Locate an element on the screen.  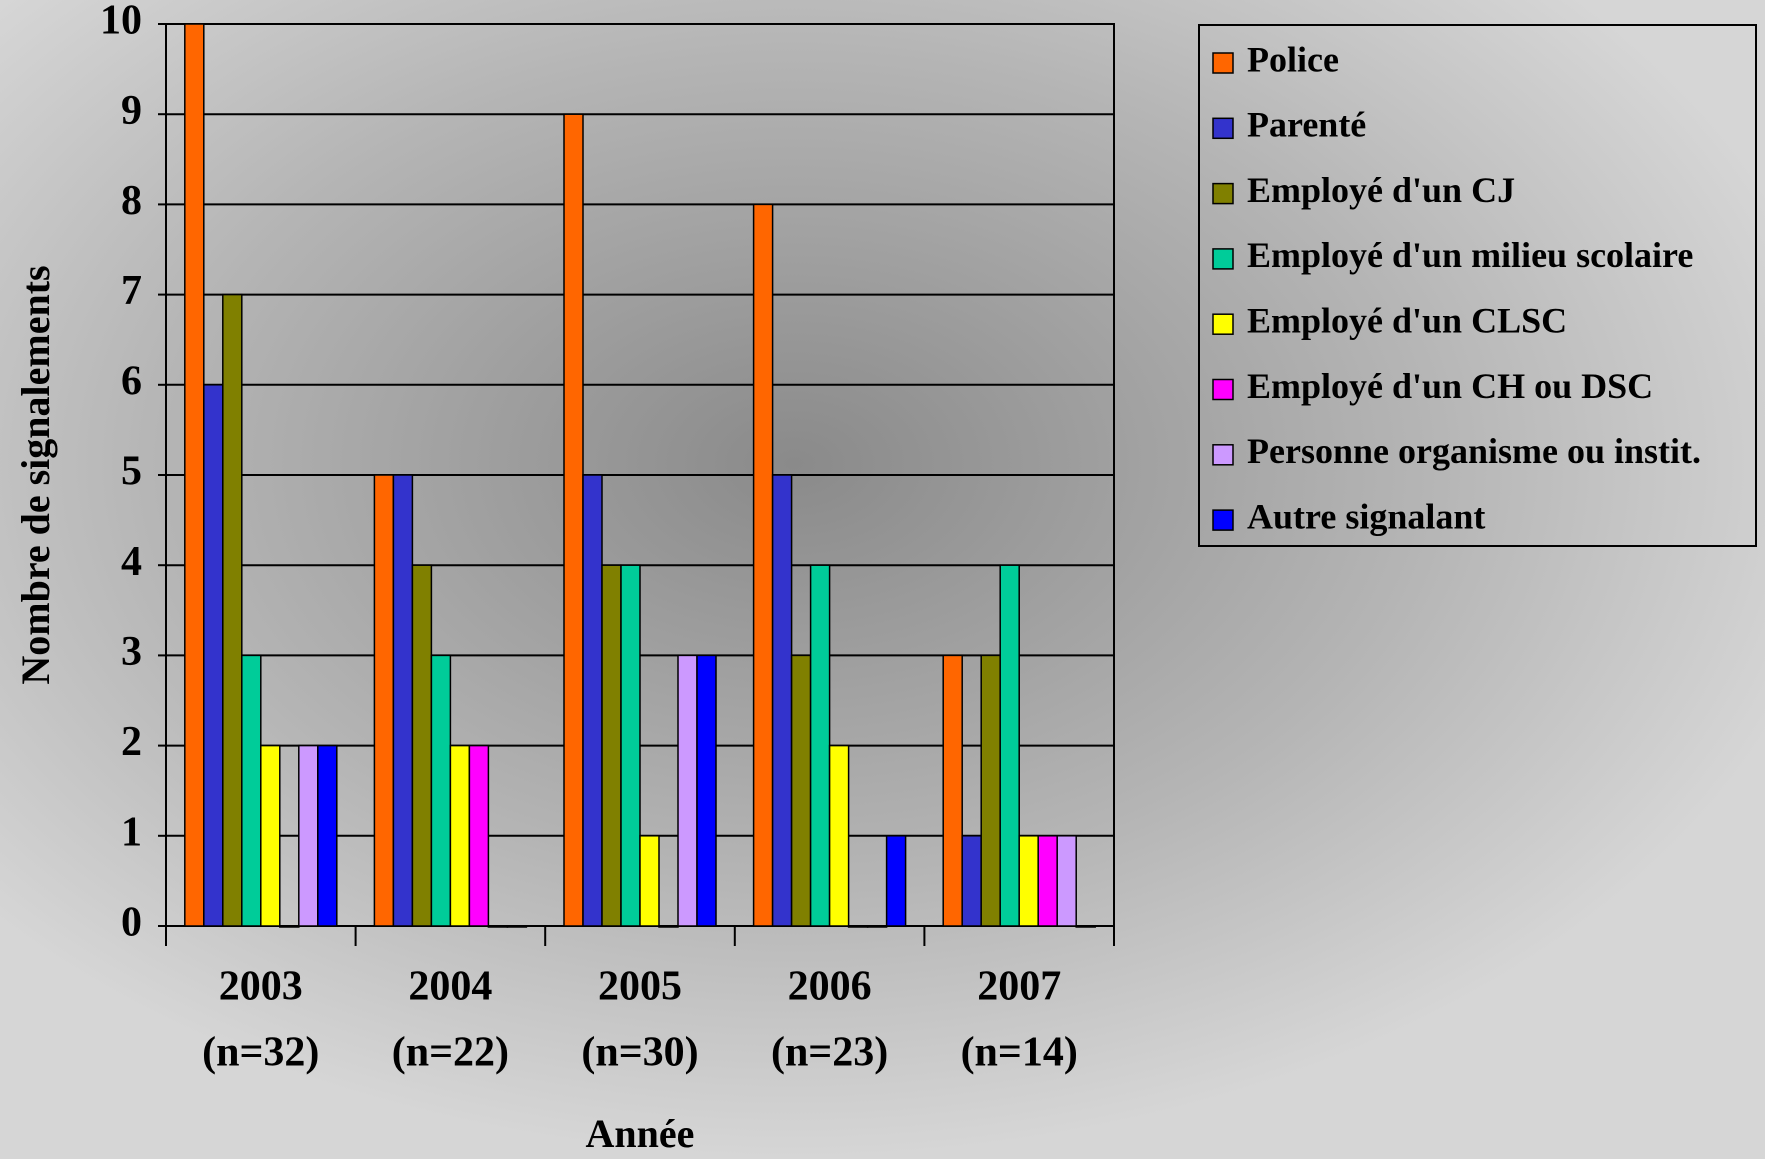
legend-label: Employé d'un CLSC is located at coordinates (1407, 320).